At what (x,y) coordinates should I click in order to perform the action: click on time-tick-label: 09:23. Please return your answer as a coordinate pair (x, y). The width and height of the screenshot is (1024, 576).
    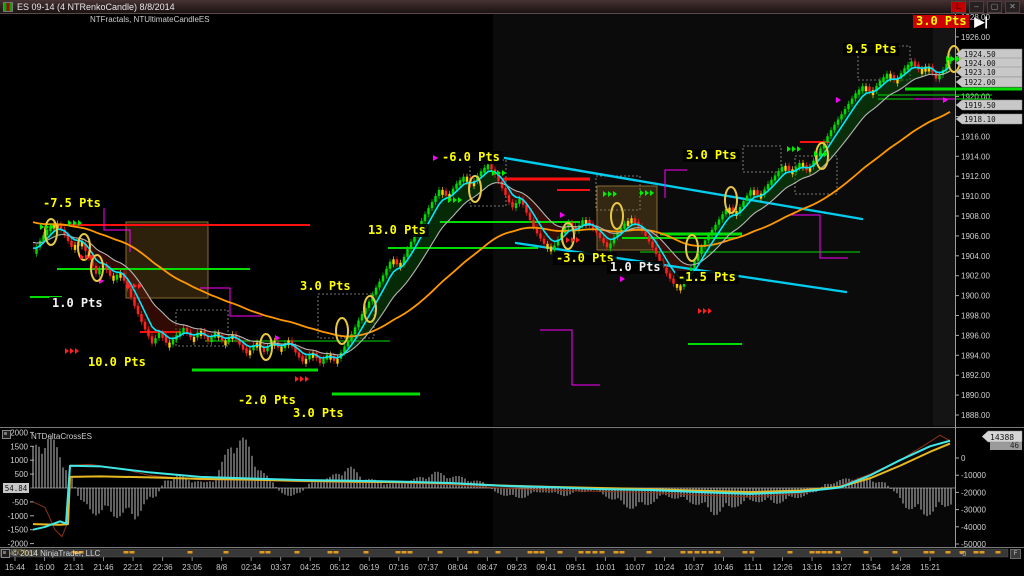
    Looking at the image, I should click on (517, 567).